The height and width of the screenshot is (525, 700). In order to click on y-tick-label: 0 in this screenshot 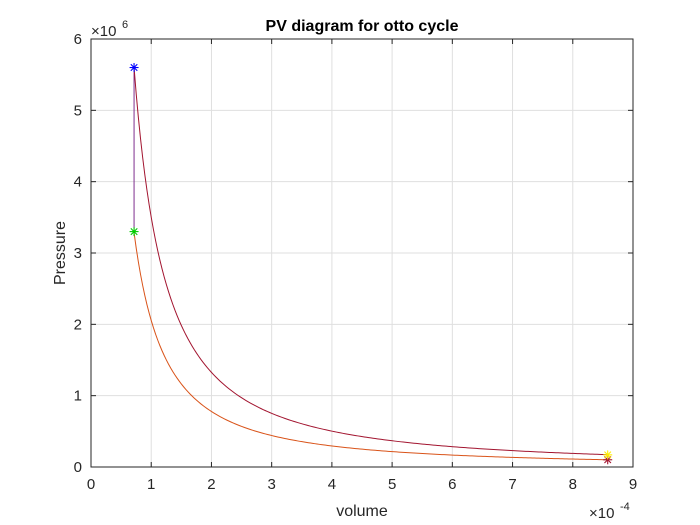, I will do `click(78, 467)`.